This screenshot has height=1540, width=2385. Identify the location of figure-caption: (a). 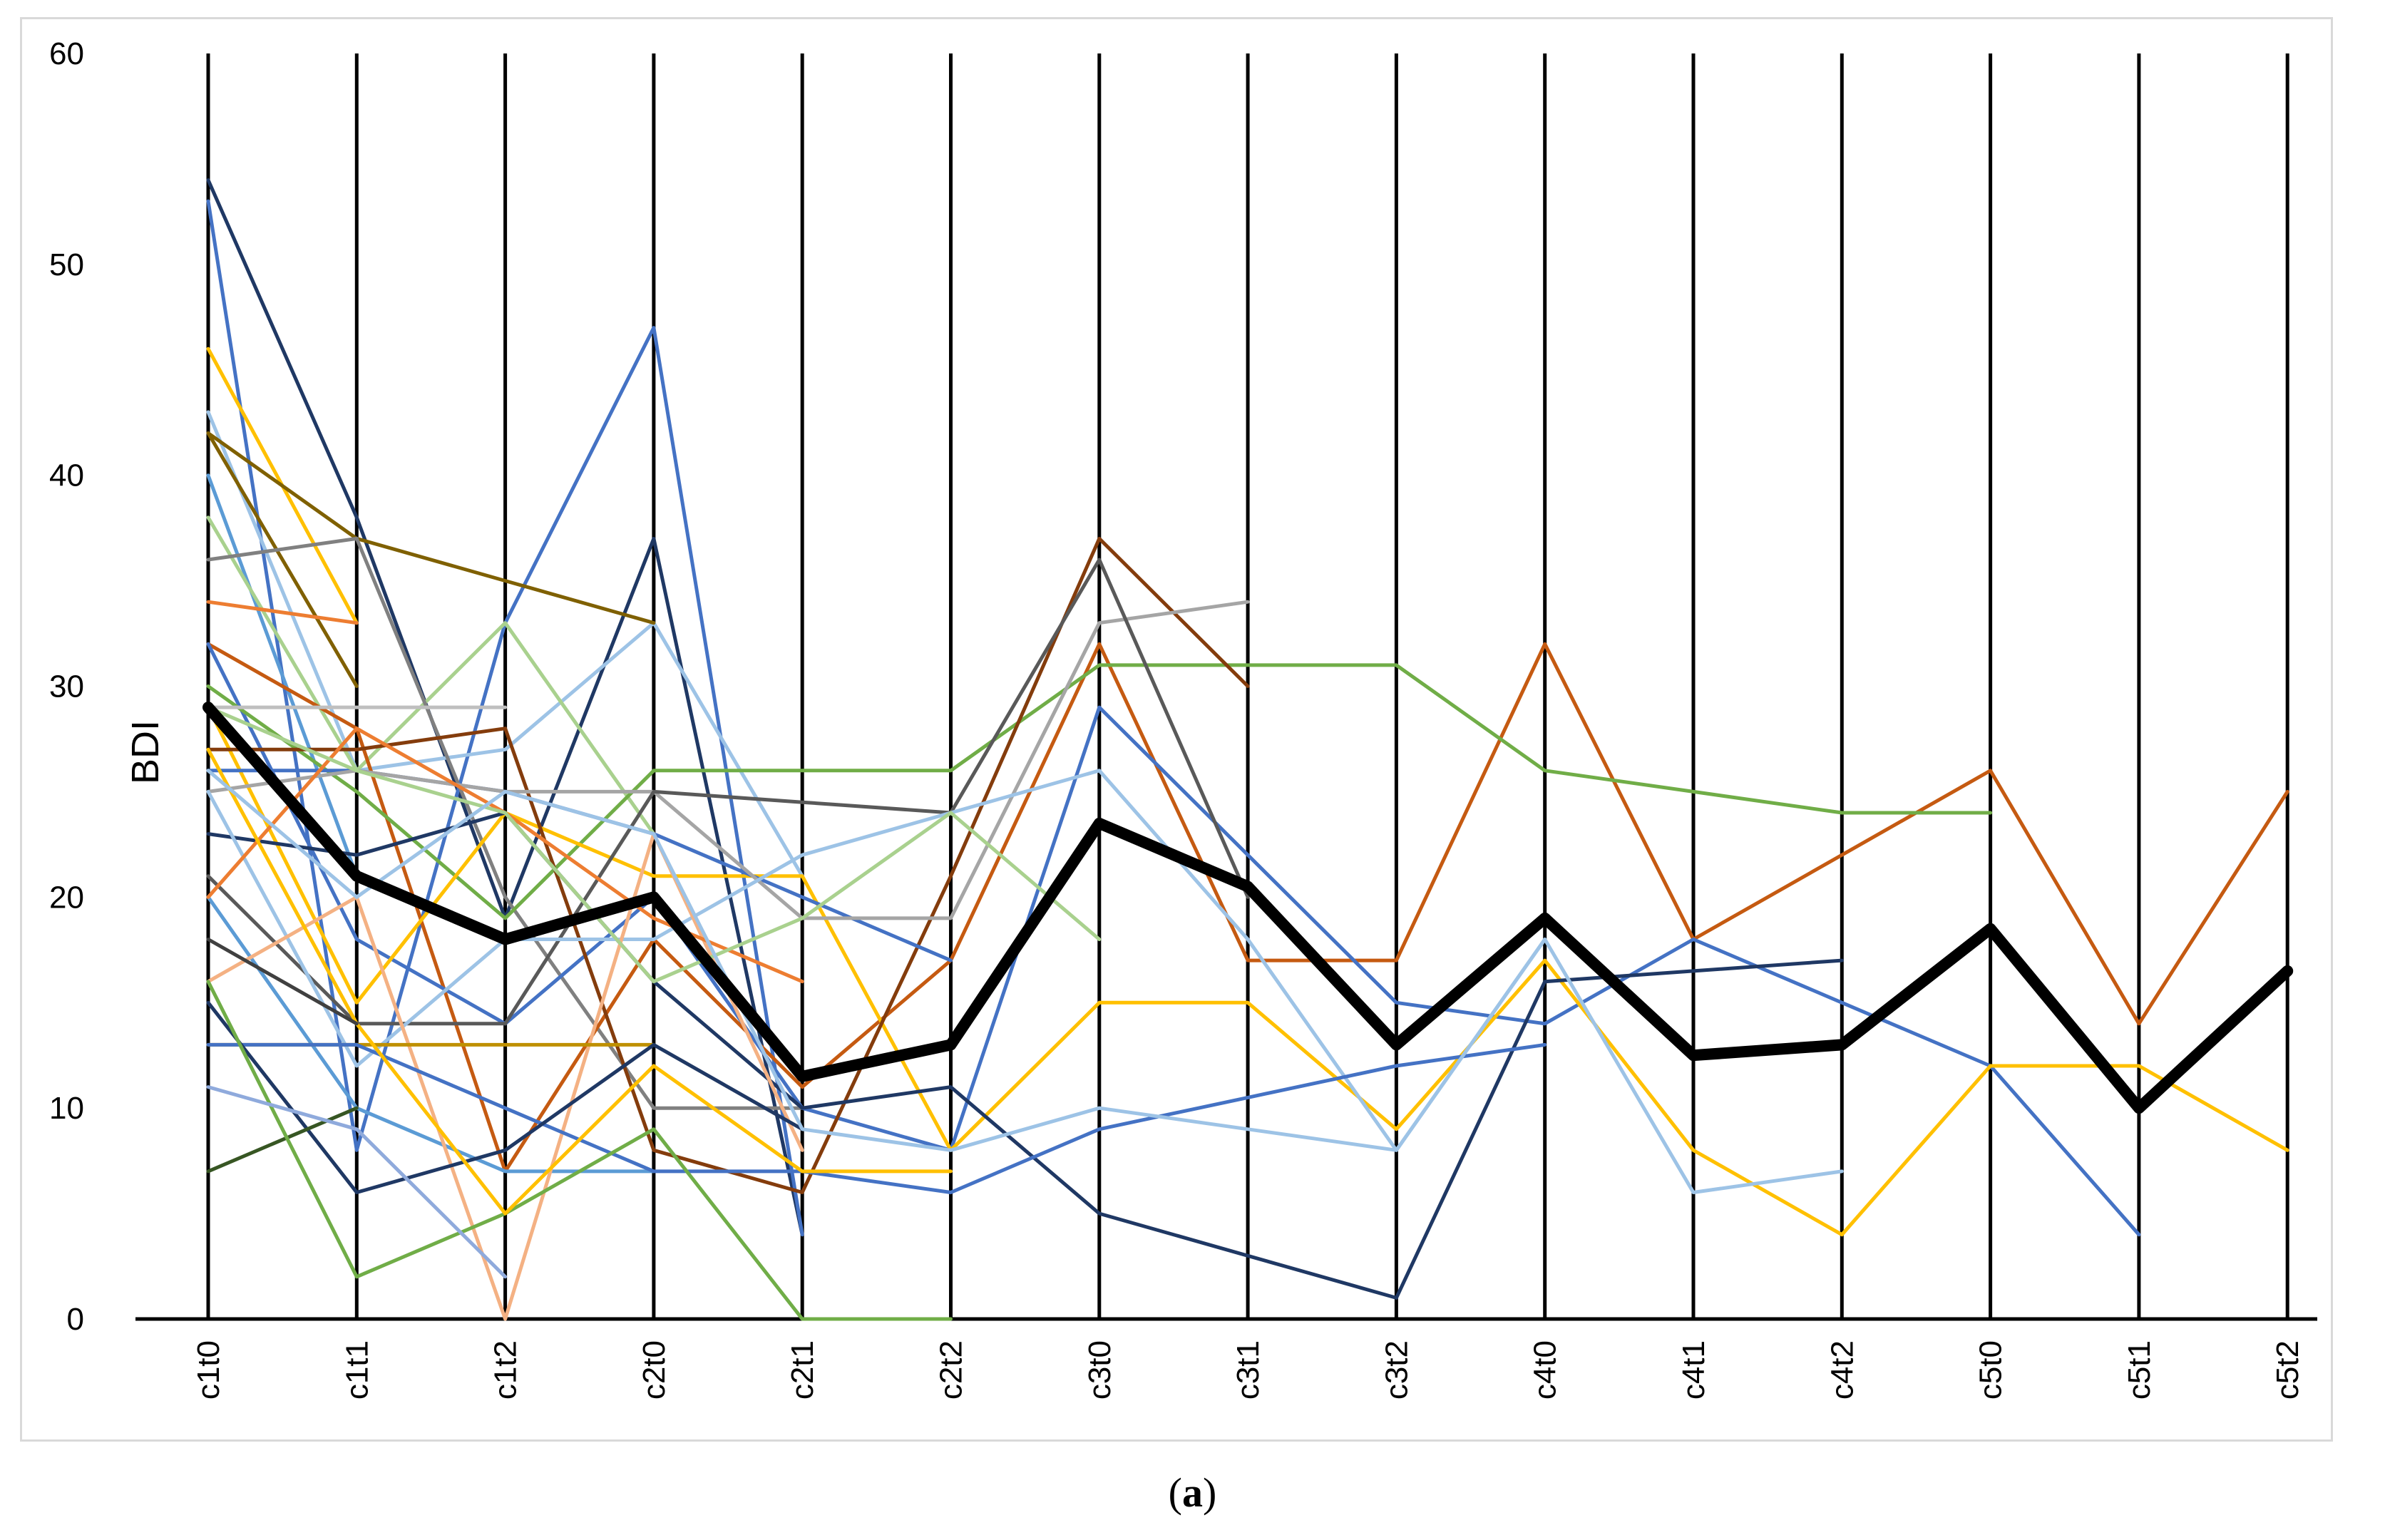
(1192, 1492).